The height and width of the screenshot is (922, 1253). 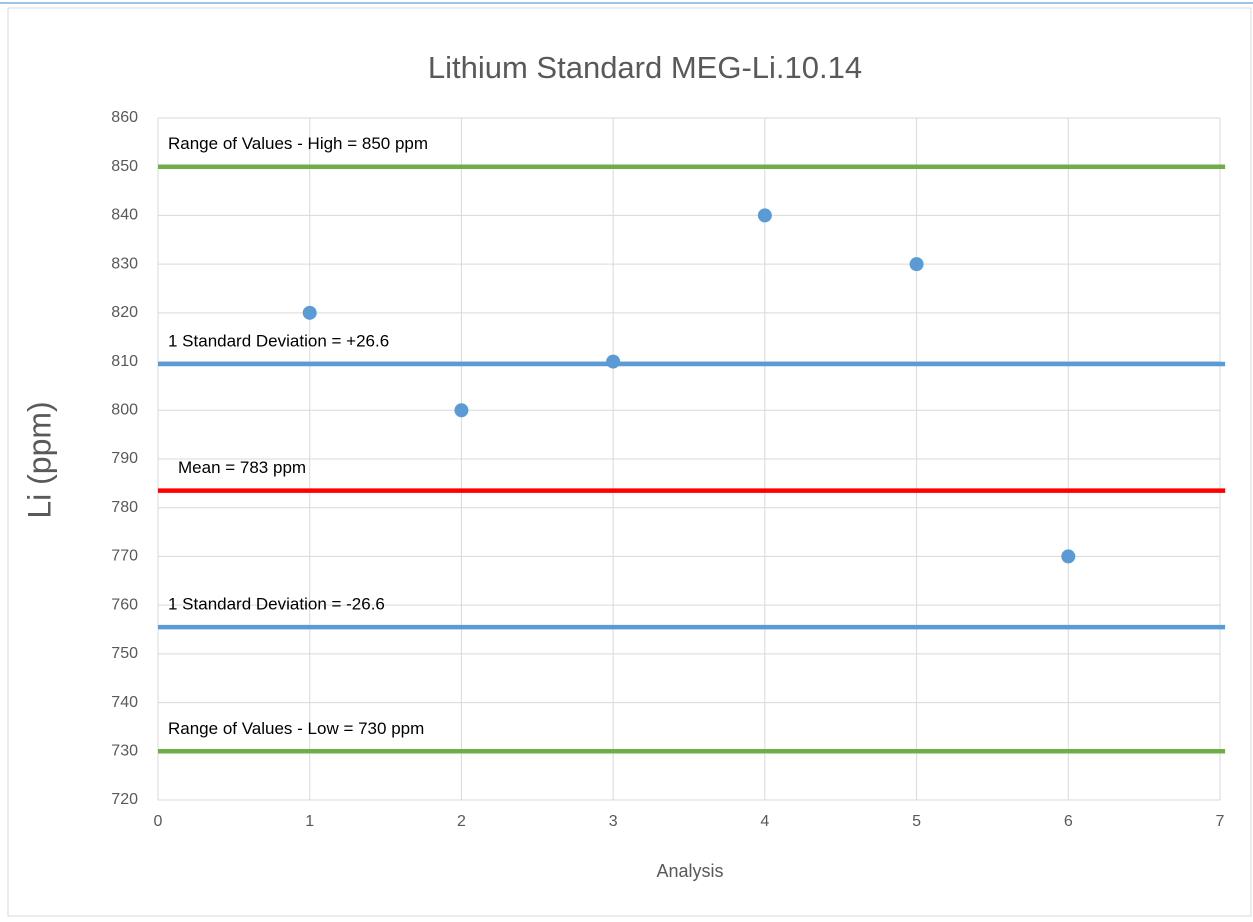 What do you see at coordinates (124, 410) in the screenshot?
I see `y-tick-label: 800` at bounding box center [124, 410].